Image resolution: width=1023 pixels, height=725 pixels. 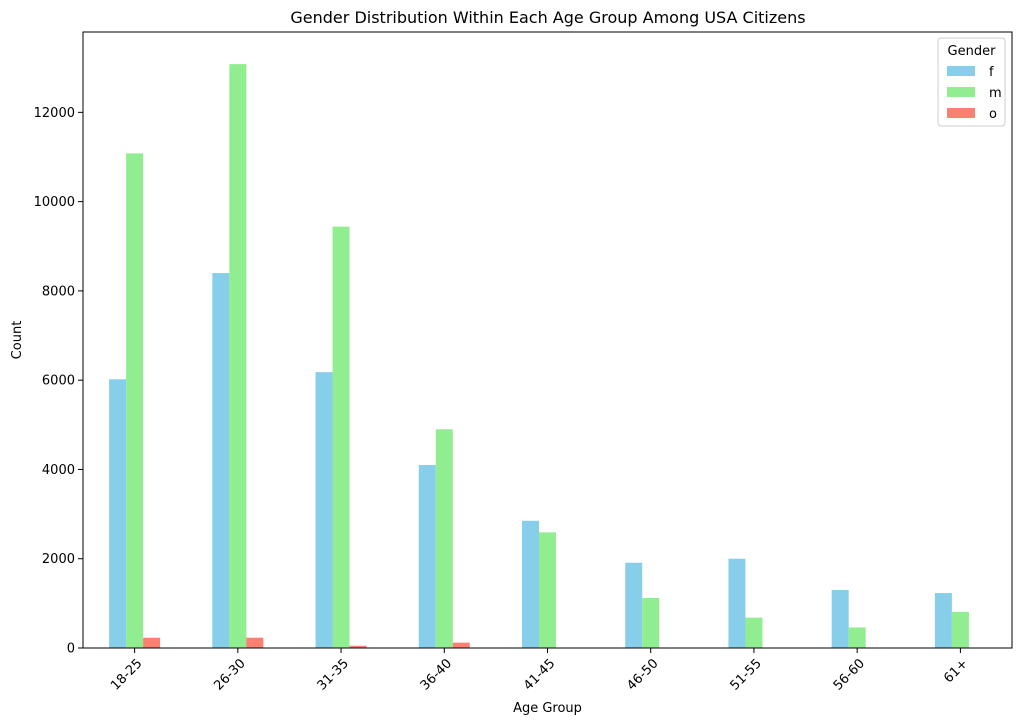 What do you see at coordinates (642, 674) in the screenshot?
I see `x-tick-label: 46-50` at bounding box center [642, 674].